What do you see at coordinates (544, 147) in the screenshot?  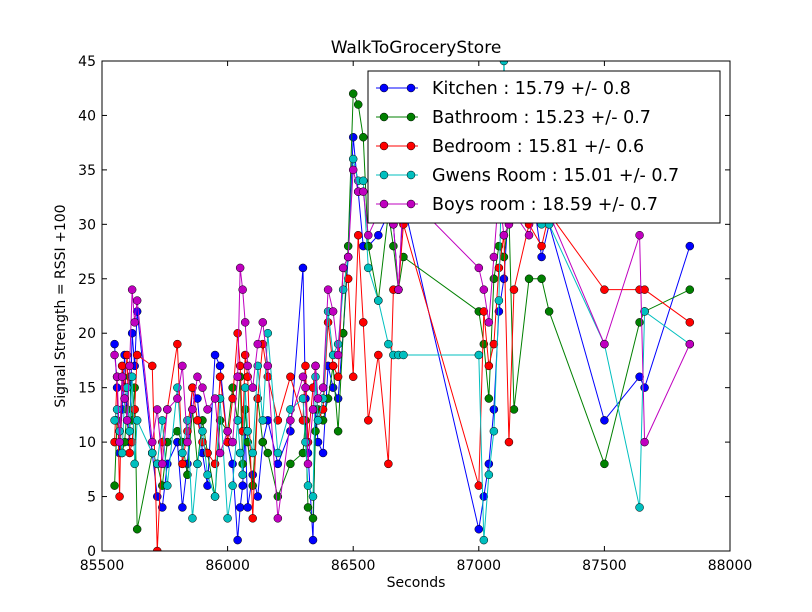 I see `legend-box` at bounding box center [544, 147].